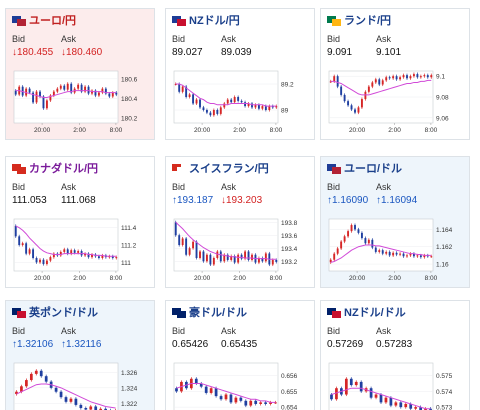  Describe the element at coordinates (289, 407) in the screenshot. I see `y-tick-label: 0.654` at that location.